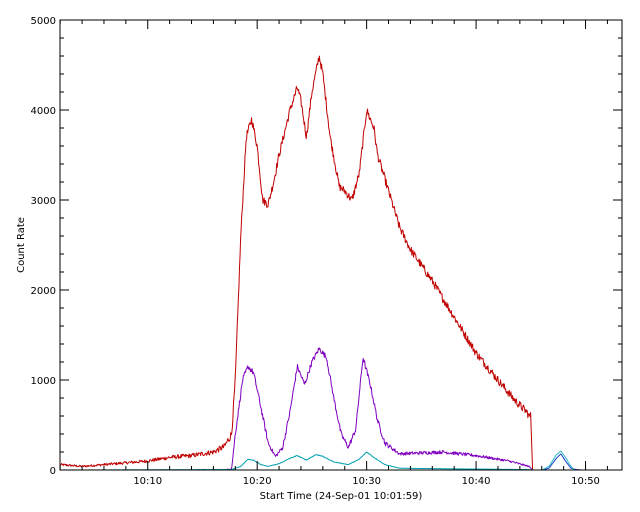 The image size is (640, 512). I want to click on x-tick-label: 10:10, so click(147, 481).